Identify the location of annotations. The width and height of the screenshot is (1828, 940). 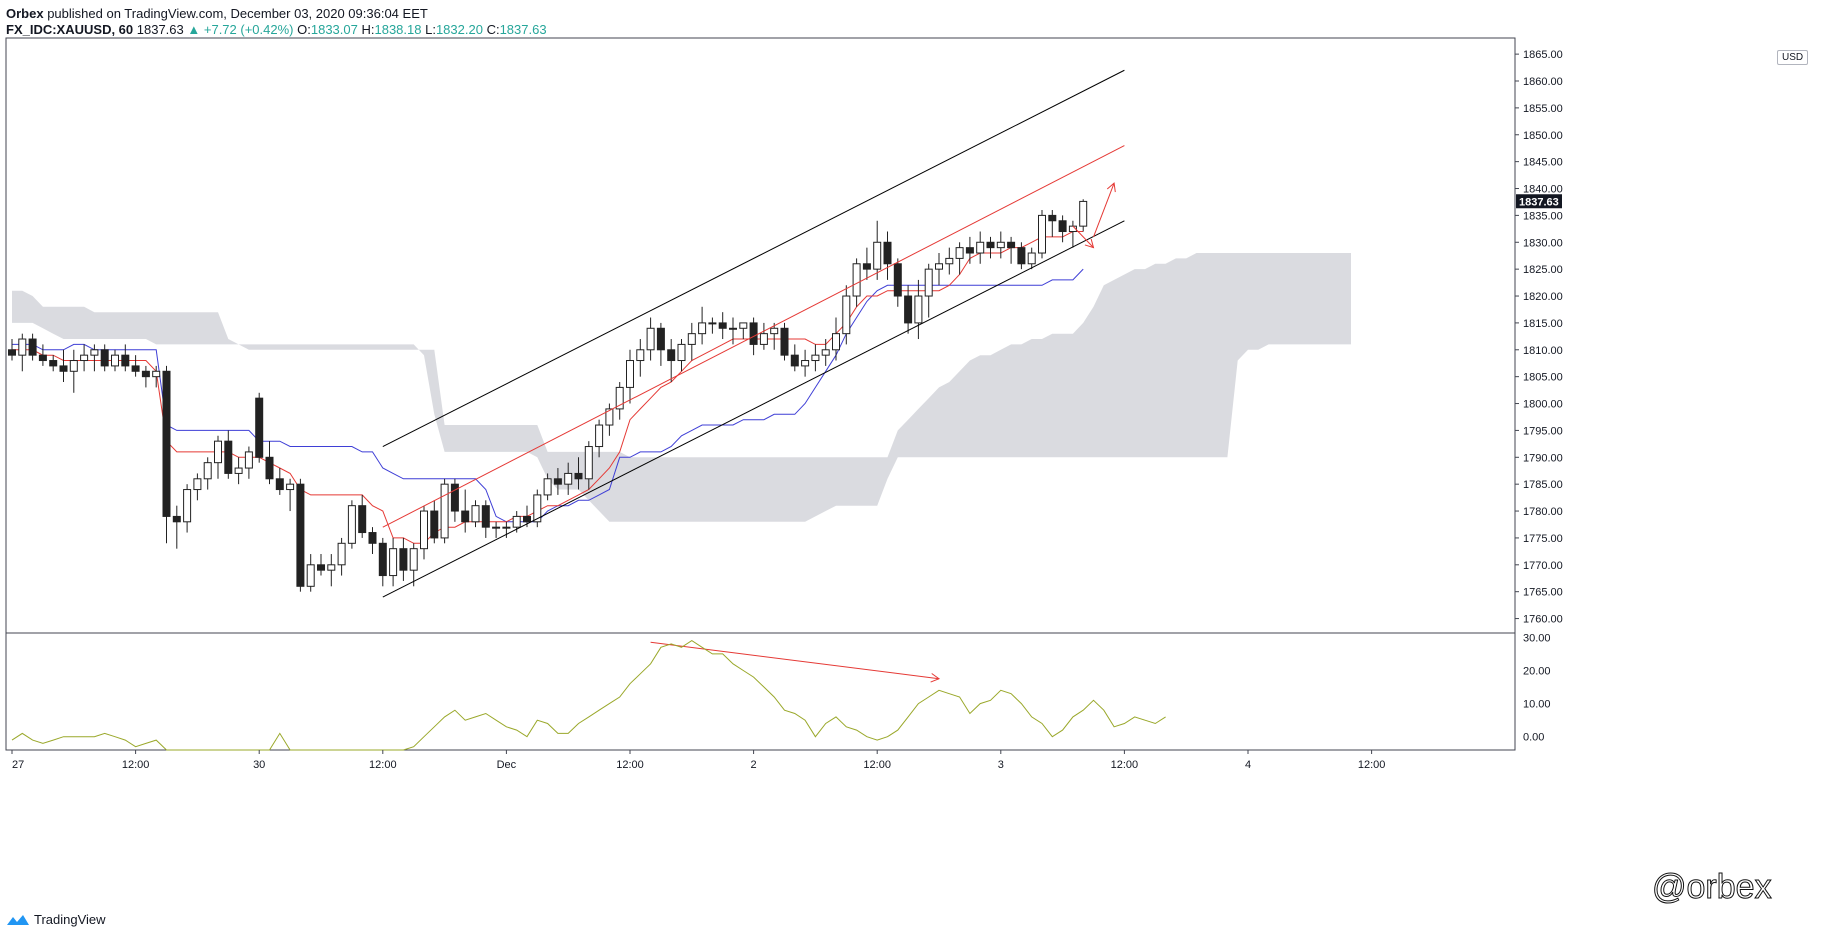
(883, 432).